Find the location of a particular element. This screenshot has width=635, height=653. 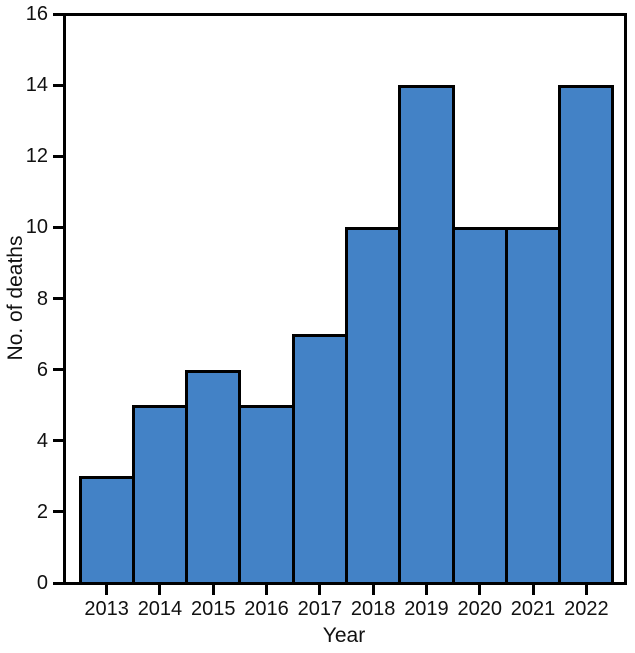

x-tick-label: 2020 is located at coordinates (480, 609).